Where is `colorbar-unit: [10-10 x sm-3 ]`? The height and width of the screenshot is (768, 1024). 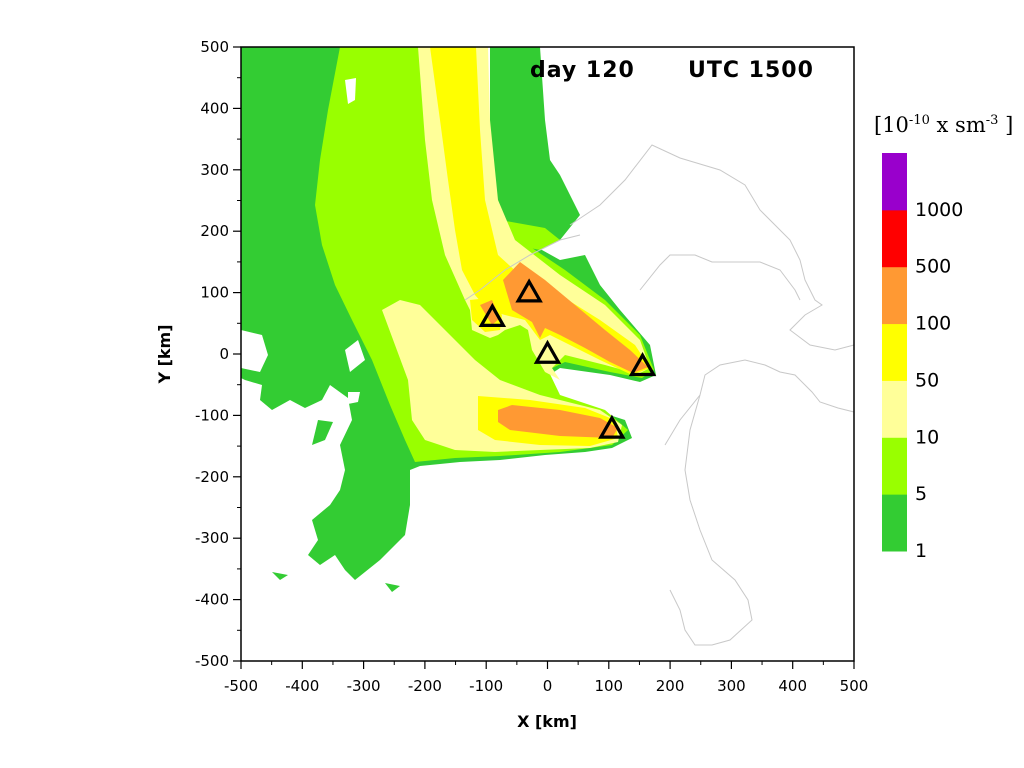 colorbar-unit: [10-10 x sm-3 ] is located at coordinates (943, 125).